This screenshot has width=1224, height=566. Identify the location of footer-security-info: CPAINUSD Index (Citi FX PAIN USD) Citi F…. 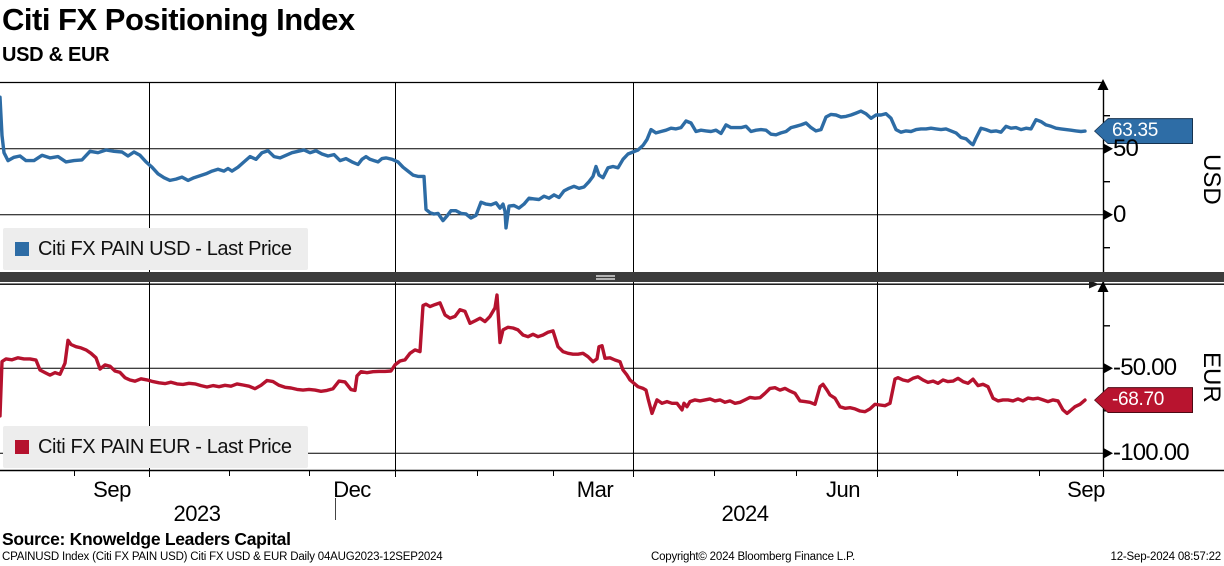
(222, 557).